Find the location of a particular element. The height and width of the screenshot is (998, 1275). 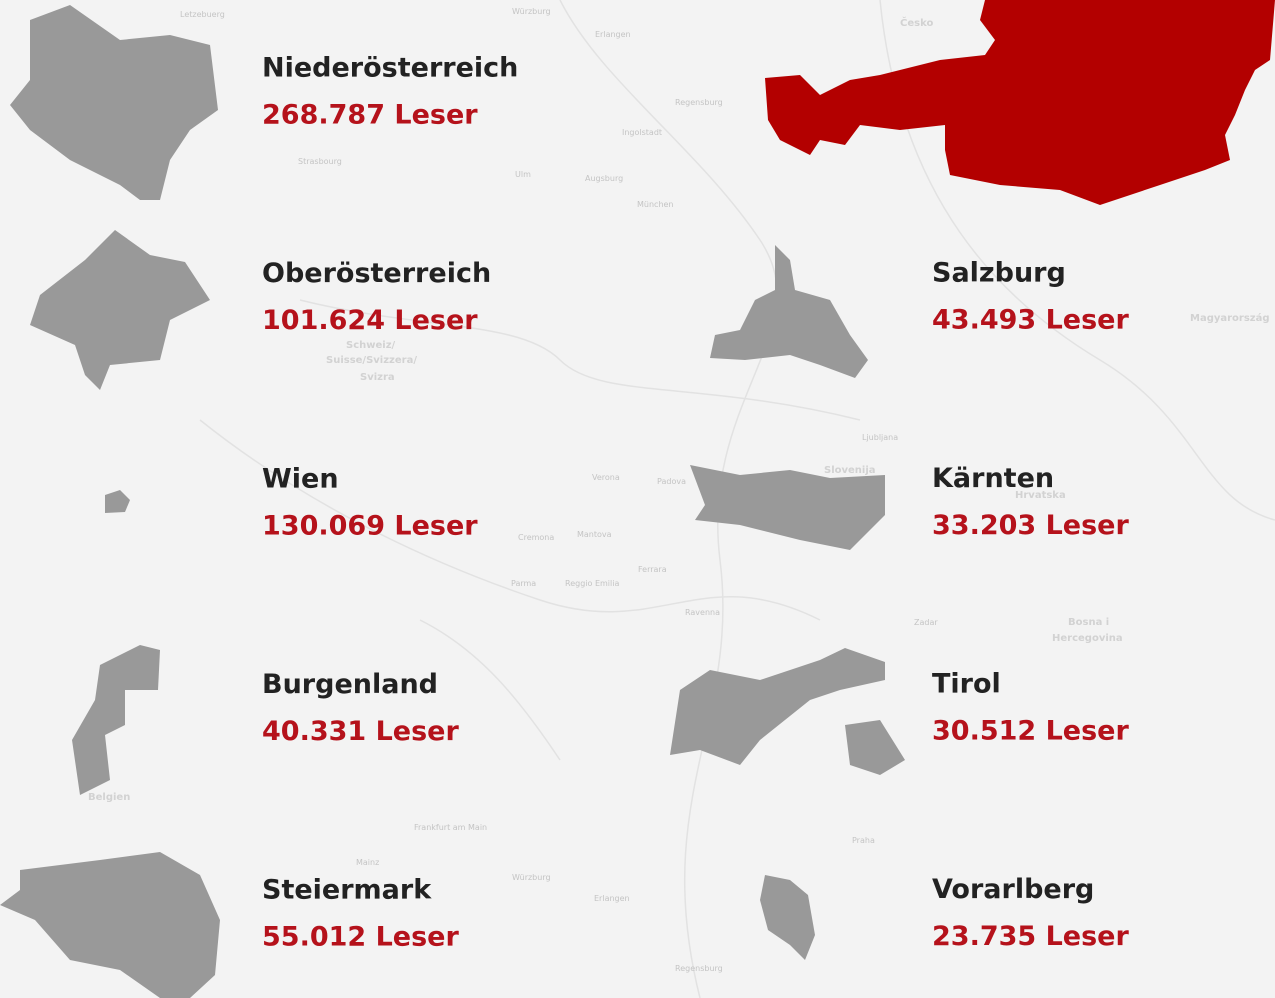

map-label: Mainz is located at coordinates (367, 862).